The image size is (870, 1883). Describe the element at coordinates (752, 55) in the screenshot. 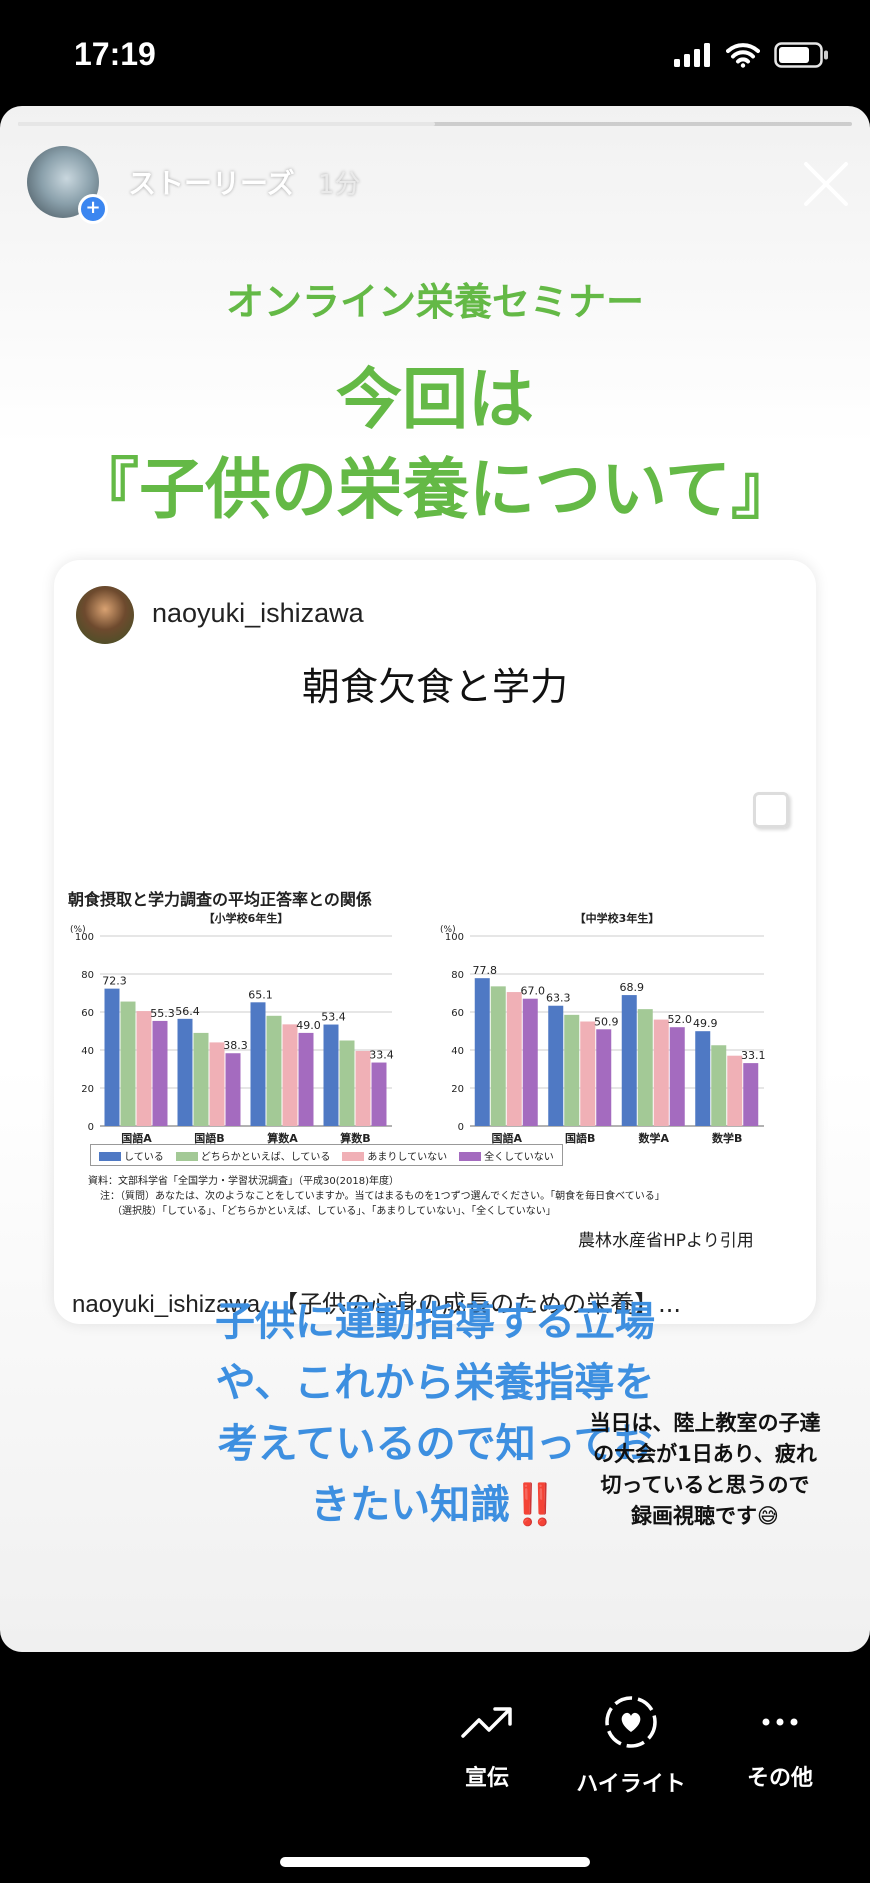

I see `status-icons` at that location.